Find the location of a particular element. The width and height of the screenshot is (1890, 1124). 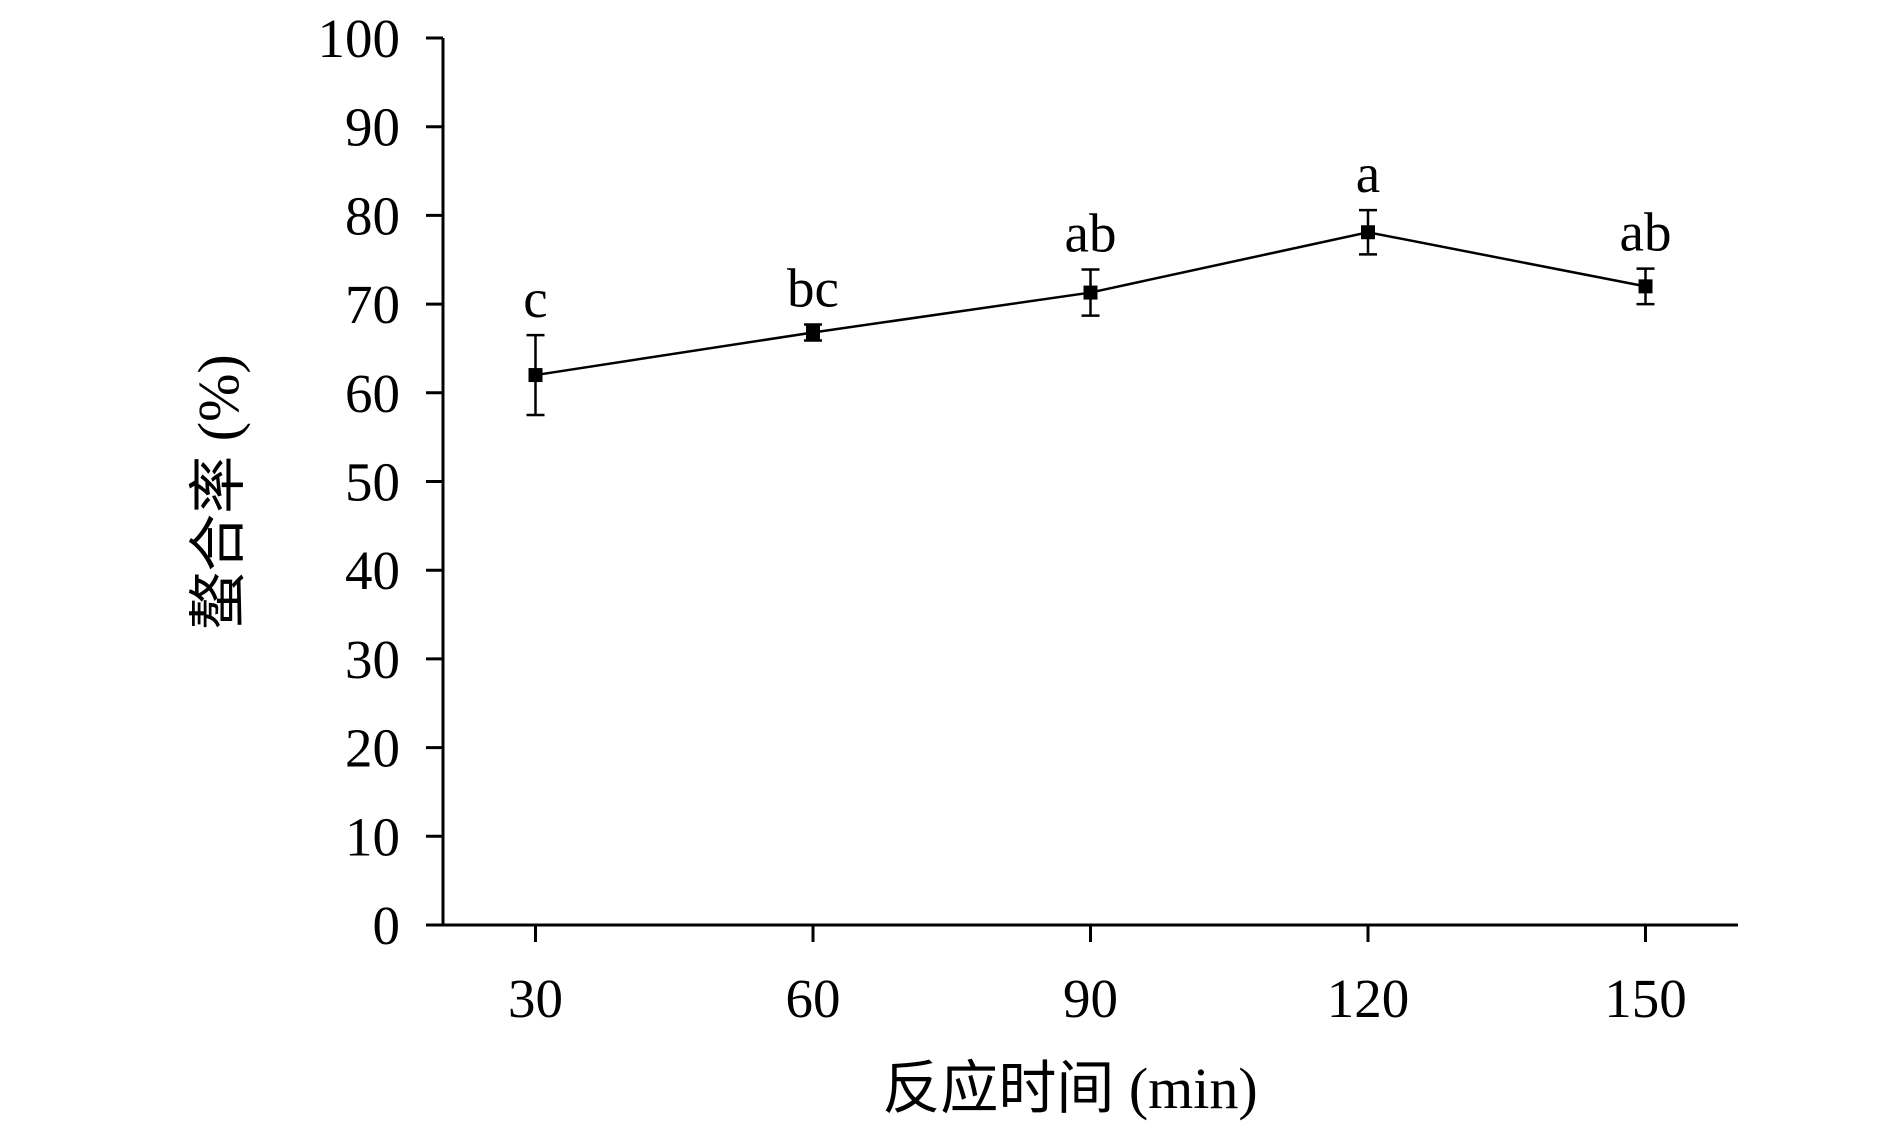

y-tick-label: 100 is located at coordinates (359, 38).